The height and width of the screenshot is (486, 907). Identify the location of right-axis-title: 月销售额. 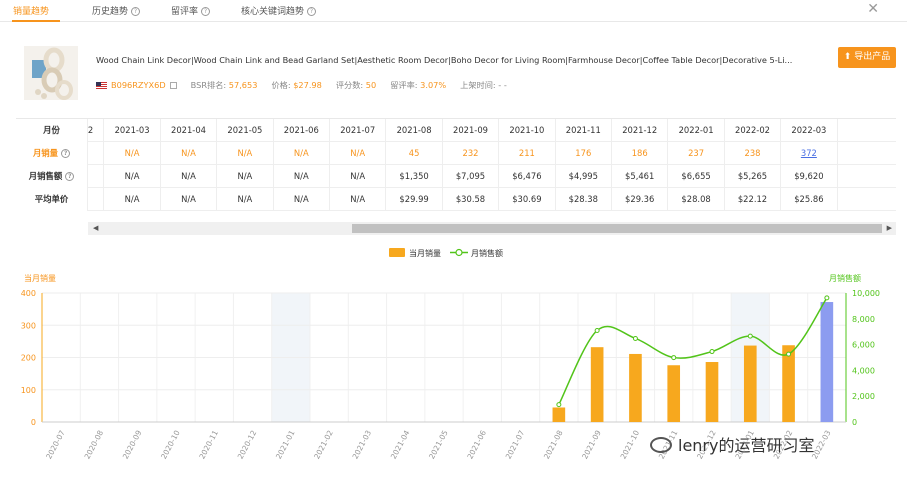
(845, 278).